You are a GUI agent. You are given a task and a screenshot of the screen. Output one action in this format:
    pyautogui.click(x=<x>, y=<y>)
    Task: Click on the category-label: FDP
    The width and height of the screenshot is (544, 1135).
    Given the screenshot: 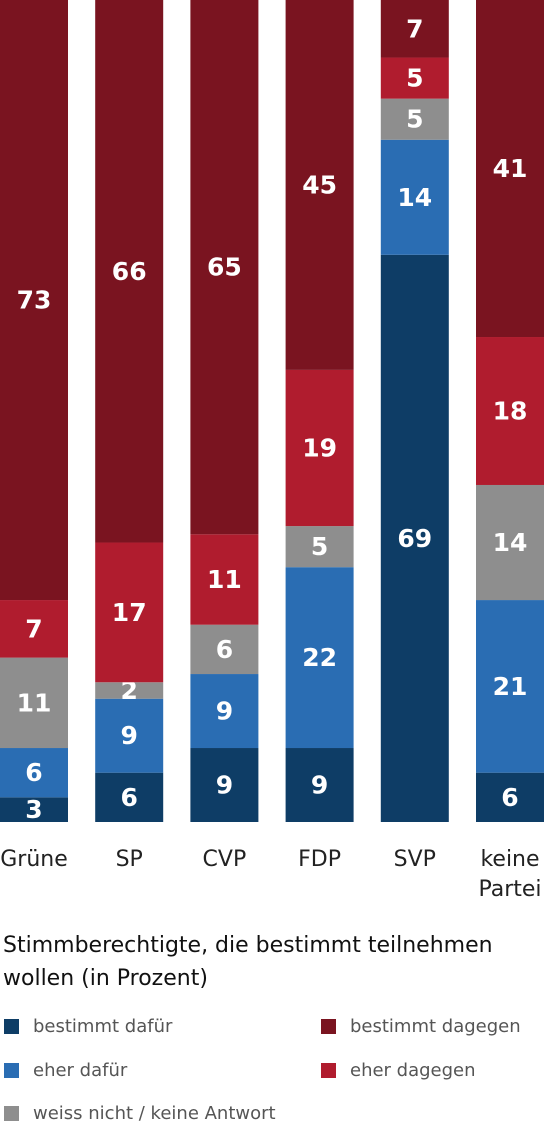 What is the action you would take?
    pyautogui.click(x=319, y=859)
    